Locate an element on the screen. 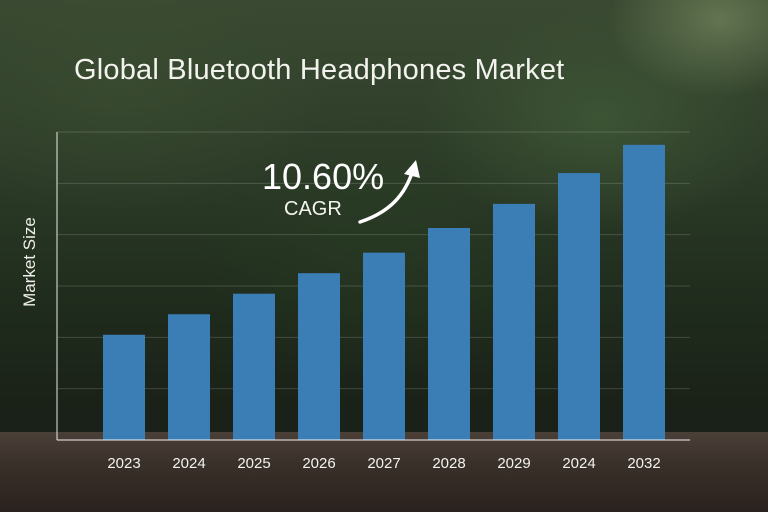 The width and height of the screenshot is (768, 512). chart-title: Global Bluetooth Headphones Market is located at coordinates (319, 70).